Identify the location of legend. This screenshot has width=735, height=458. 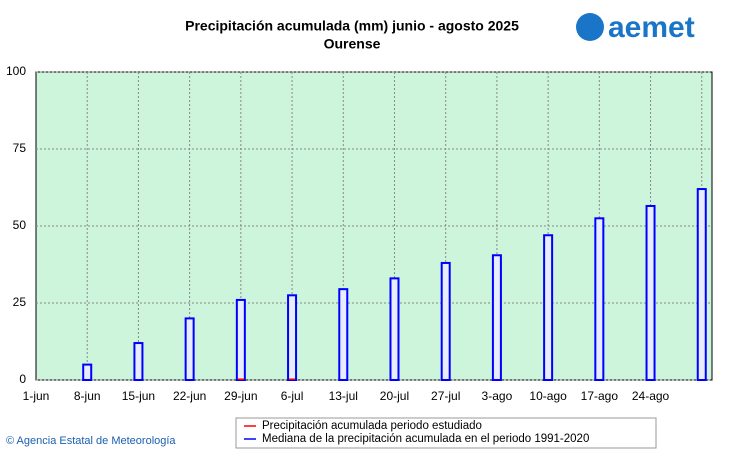
(446, 433).